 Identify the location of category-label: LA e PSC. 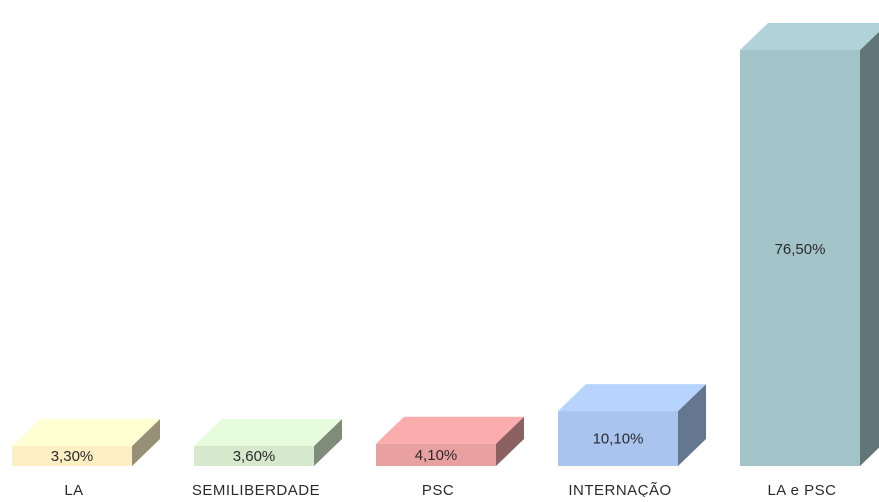
(801, 489).